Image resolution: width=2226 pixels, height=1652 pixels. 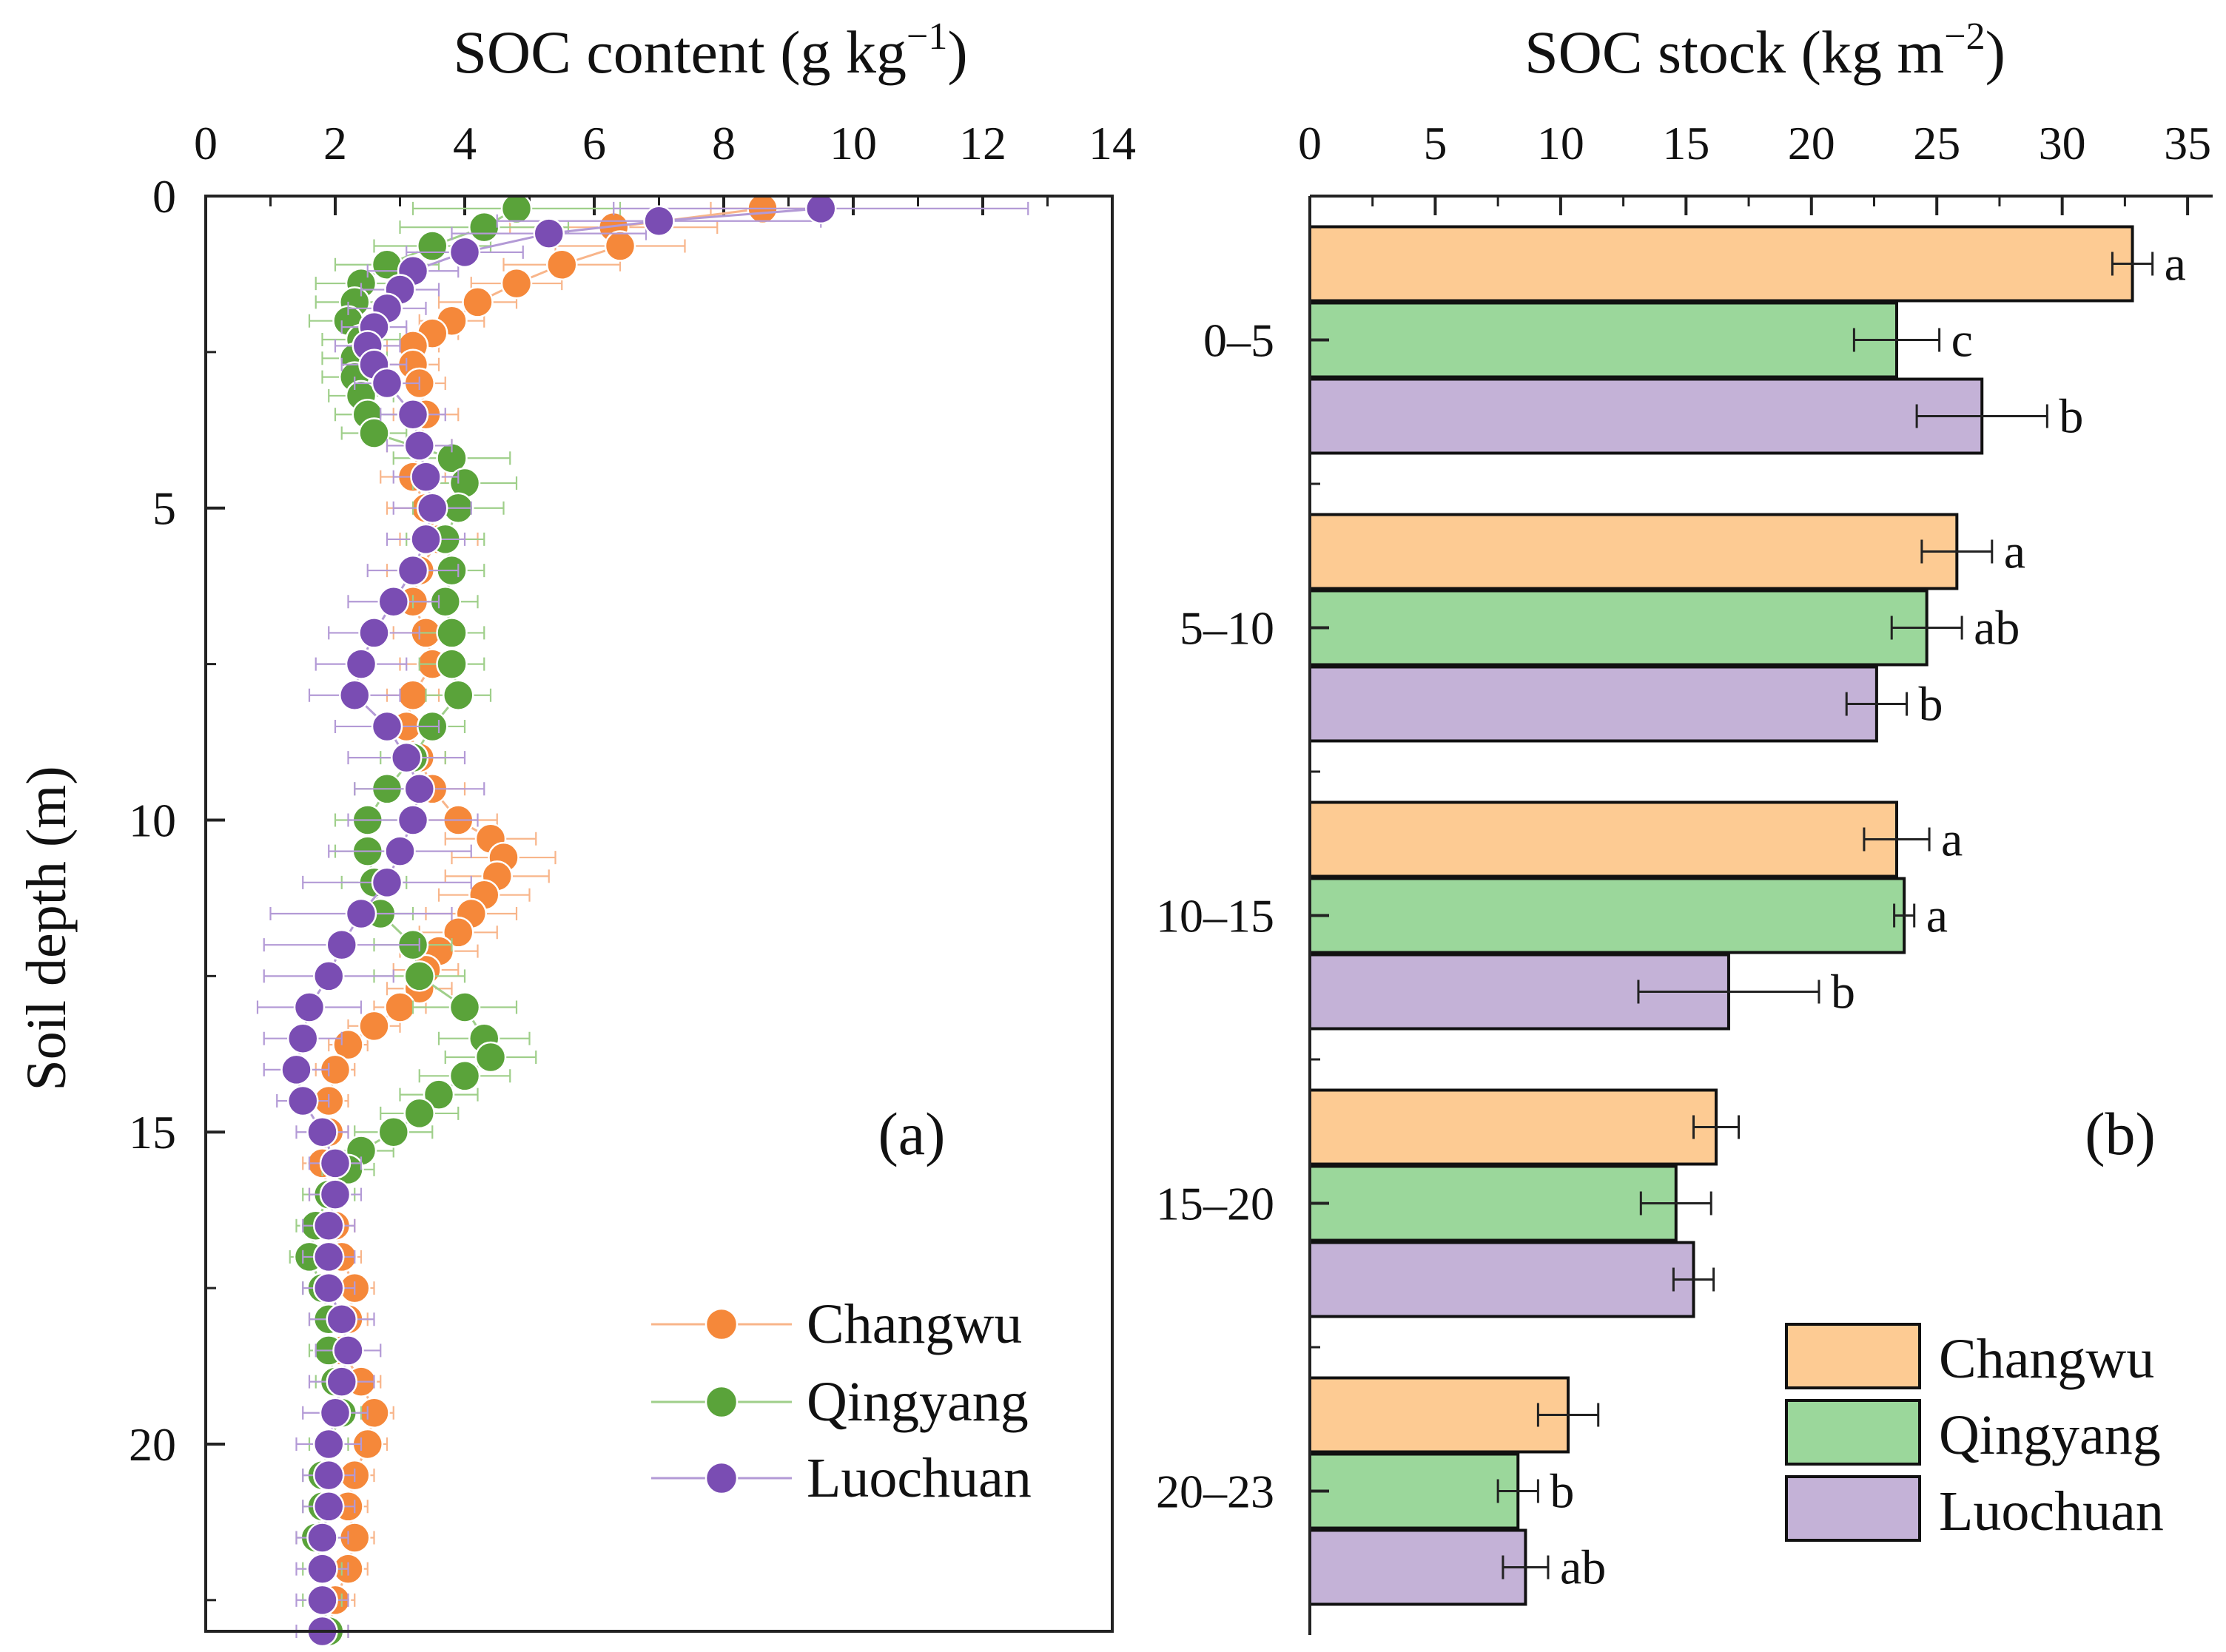 What do you see at coordinates (2051, 1511) in the screenshot?
I see `legend-b-luochuan-label: Luochuan` at bounding box center [2051, 1511].